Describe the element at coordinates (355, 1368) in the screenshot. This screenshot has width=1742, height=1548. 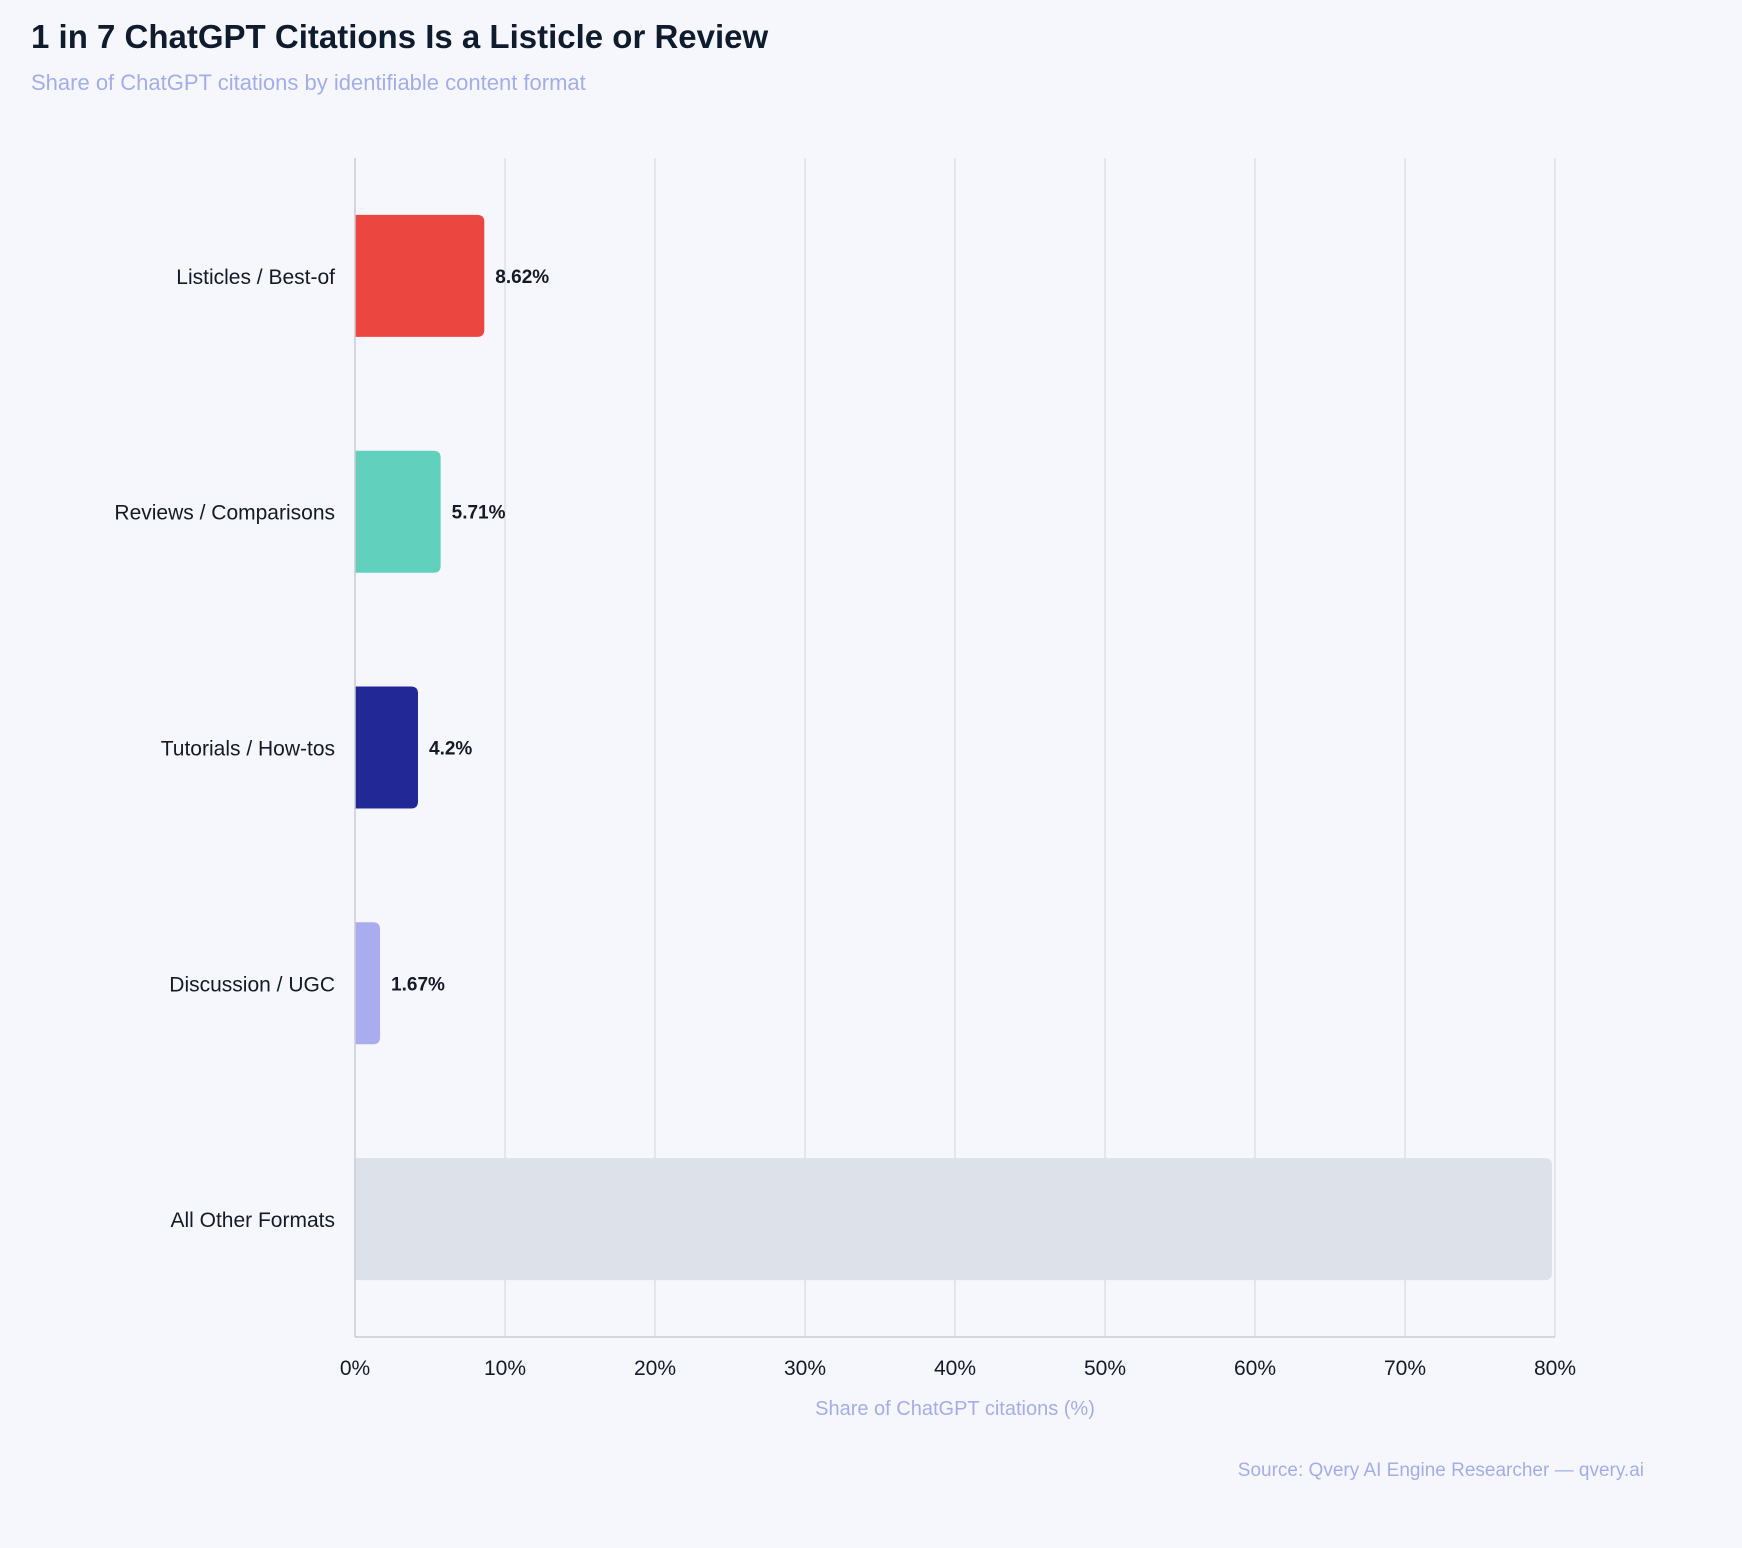
I see `x-tick-label: 0%` at that location.